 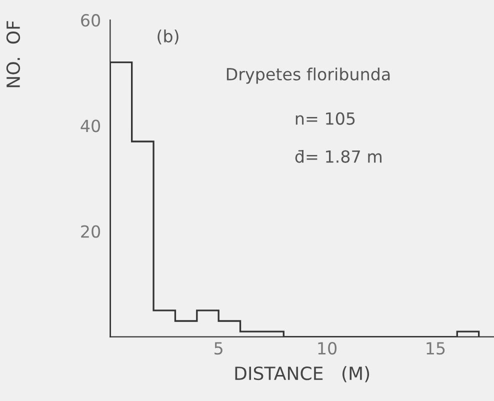 I want to click on annotation: Drypetes floribunda, so click(x=308, y=76).